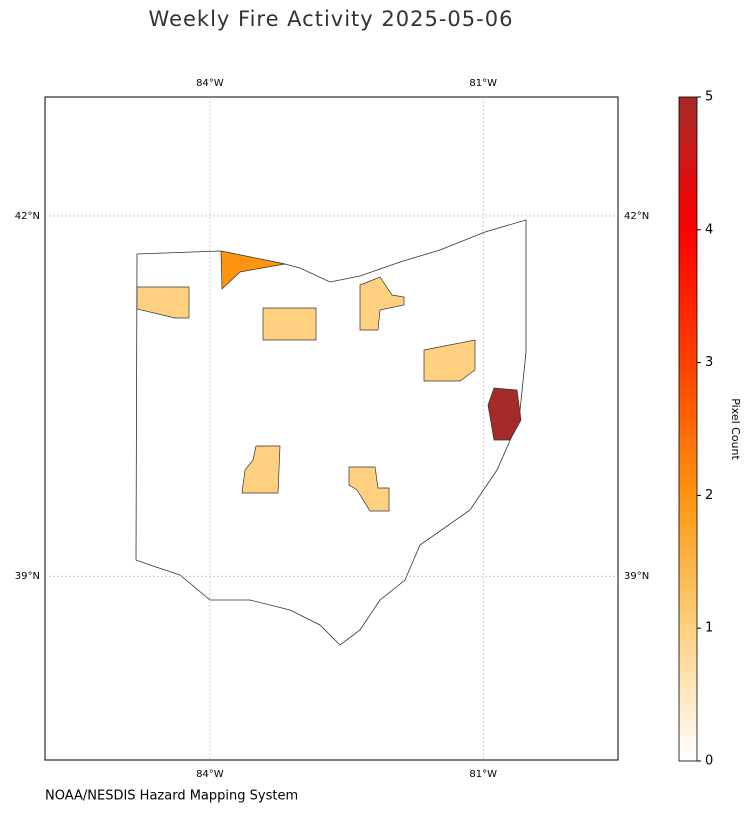 The image size is (751, 817). I want to click on colorbar-tick-label: 3, so click(709, 362).